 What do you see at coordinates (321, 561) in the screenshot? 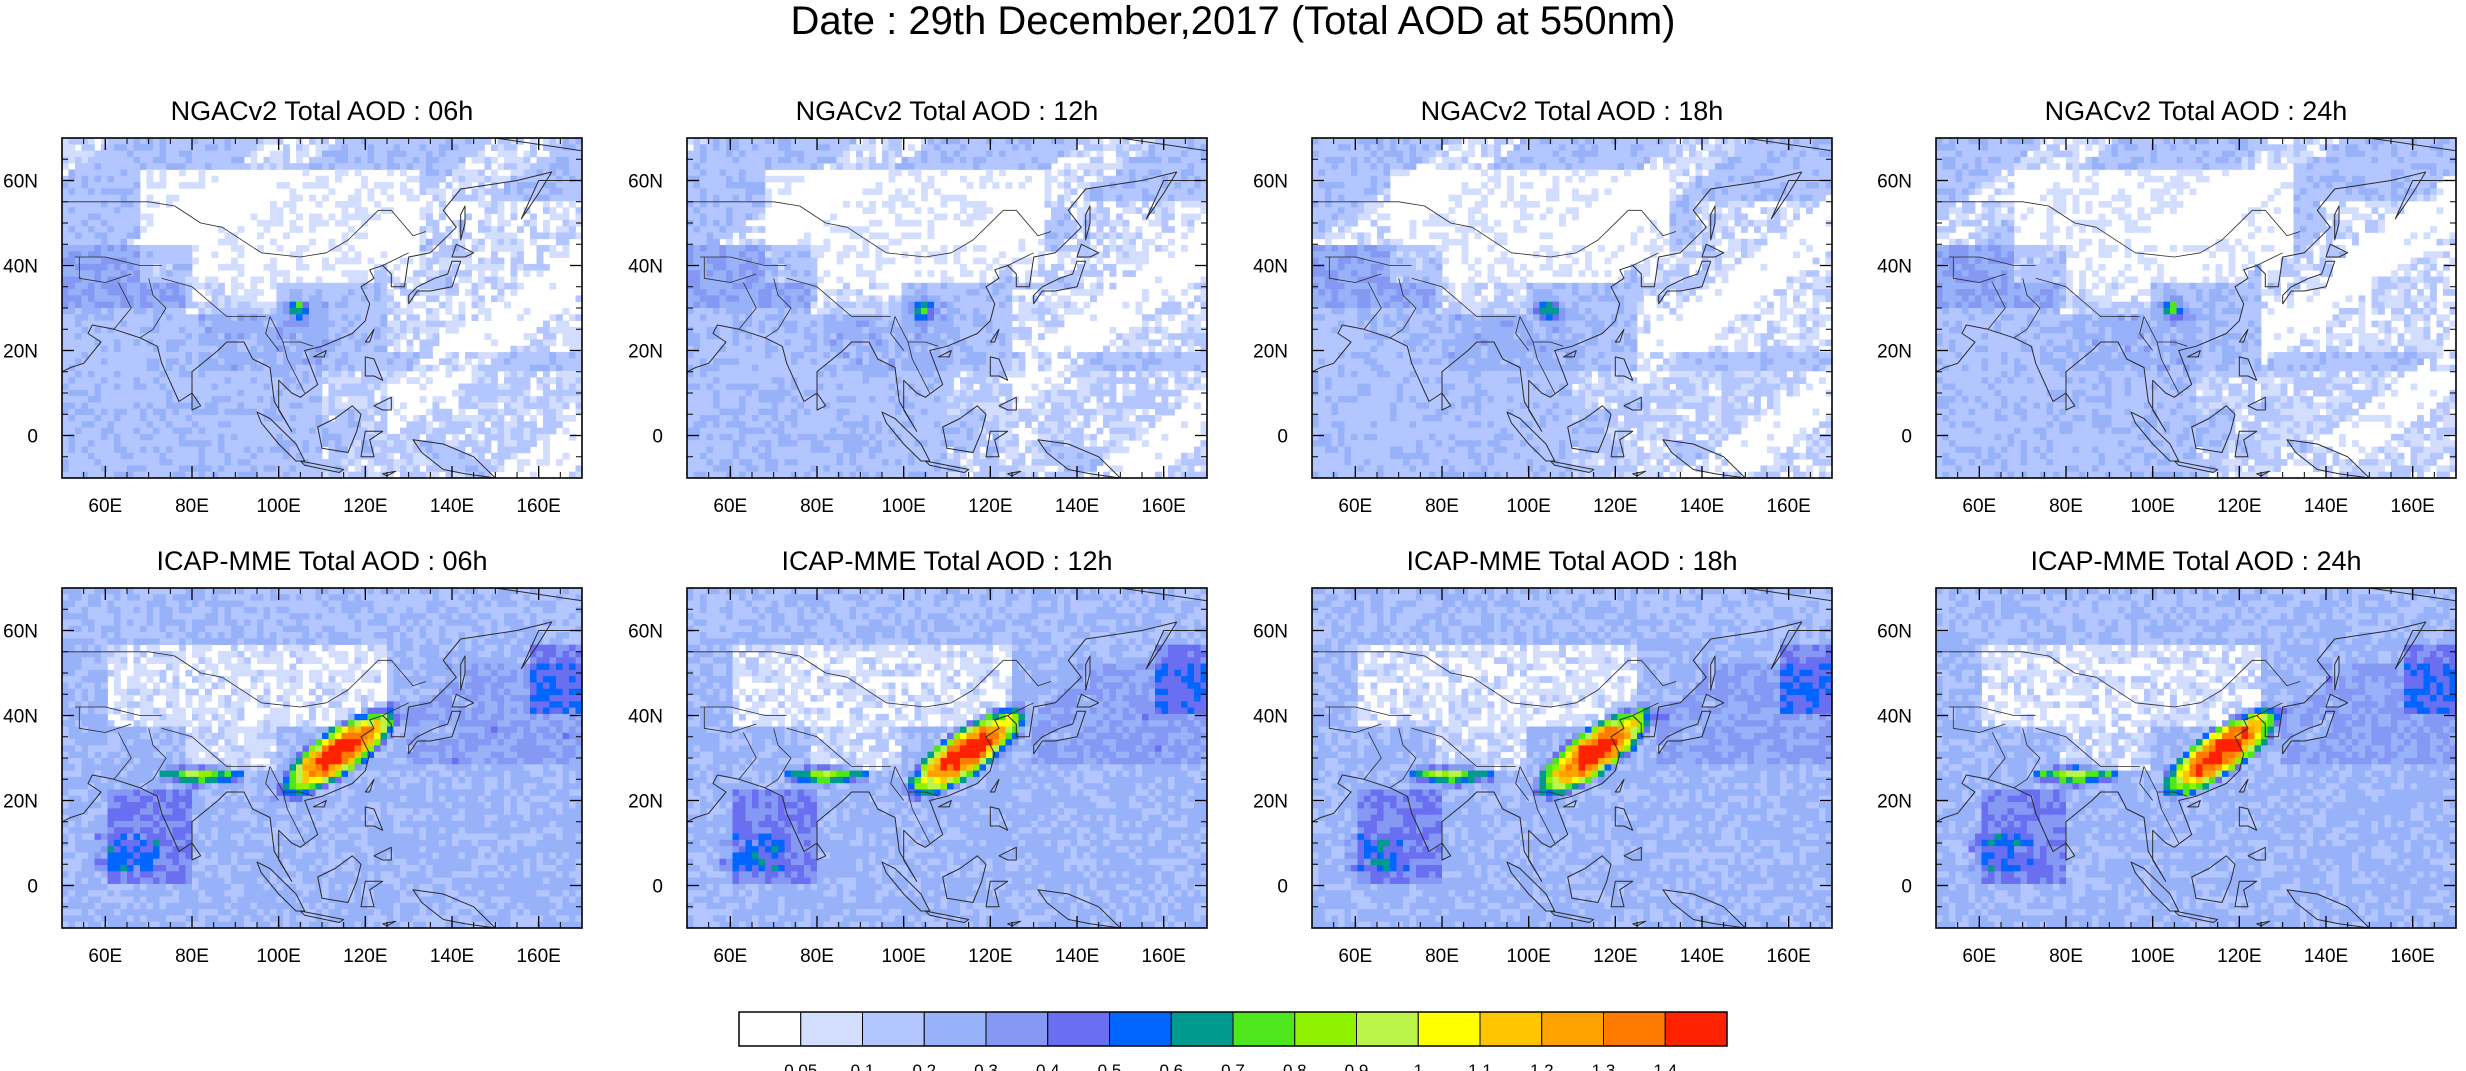
I see `panel-title: ICAP-MME Total AOD : 06h` at bounding box center [321, 561].